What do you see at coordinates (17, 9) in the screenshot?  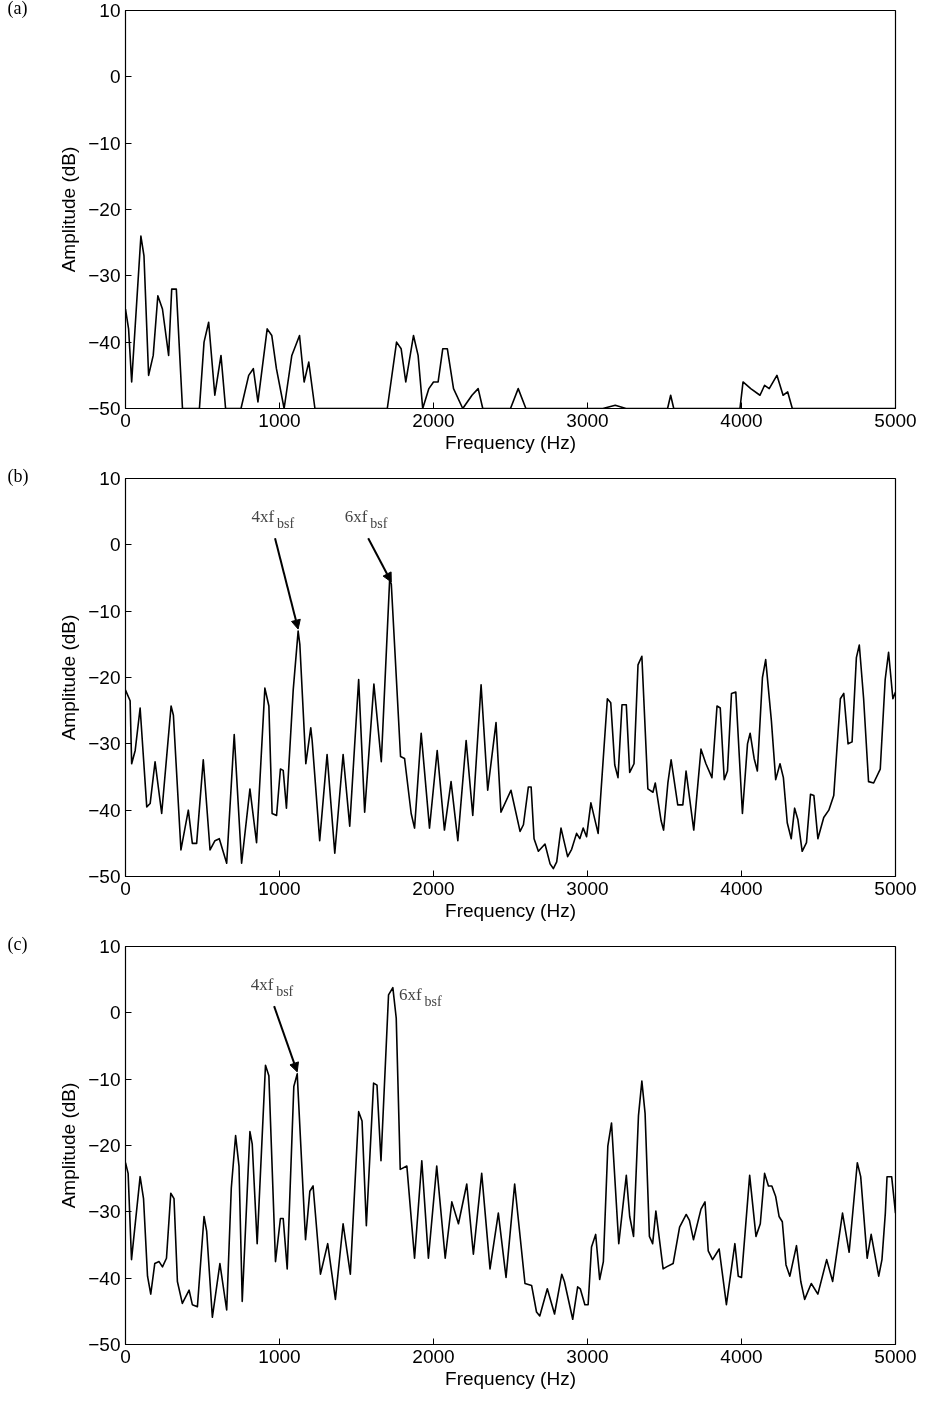 I see `chart-title: (a)` at bounding box center [17, 9].